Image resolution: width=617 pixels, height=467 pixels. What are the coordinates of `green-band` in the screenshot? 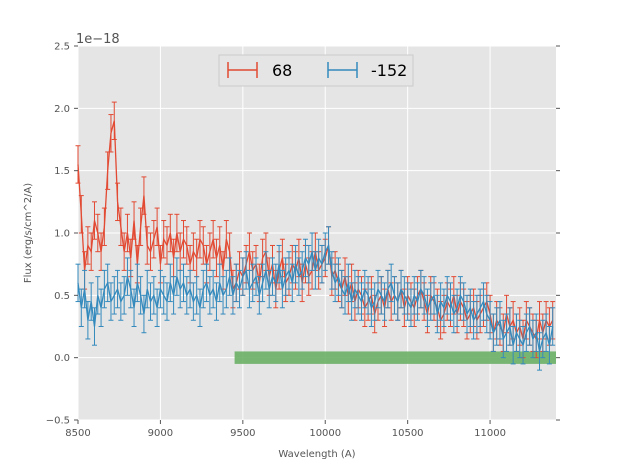 It's located at (395, 357).